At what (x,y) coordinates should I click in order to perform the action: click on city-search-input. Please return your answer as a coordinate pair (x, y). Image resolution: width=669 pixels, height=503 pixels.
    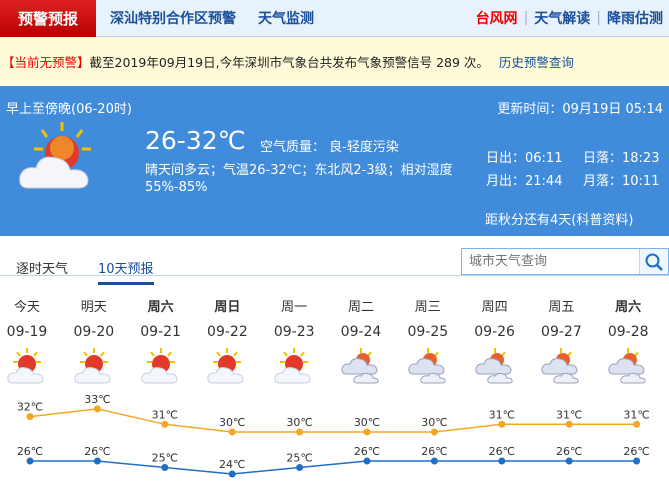
    Looking at the image, I should click on (550, 261).